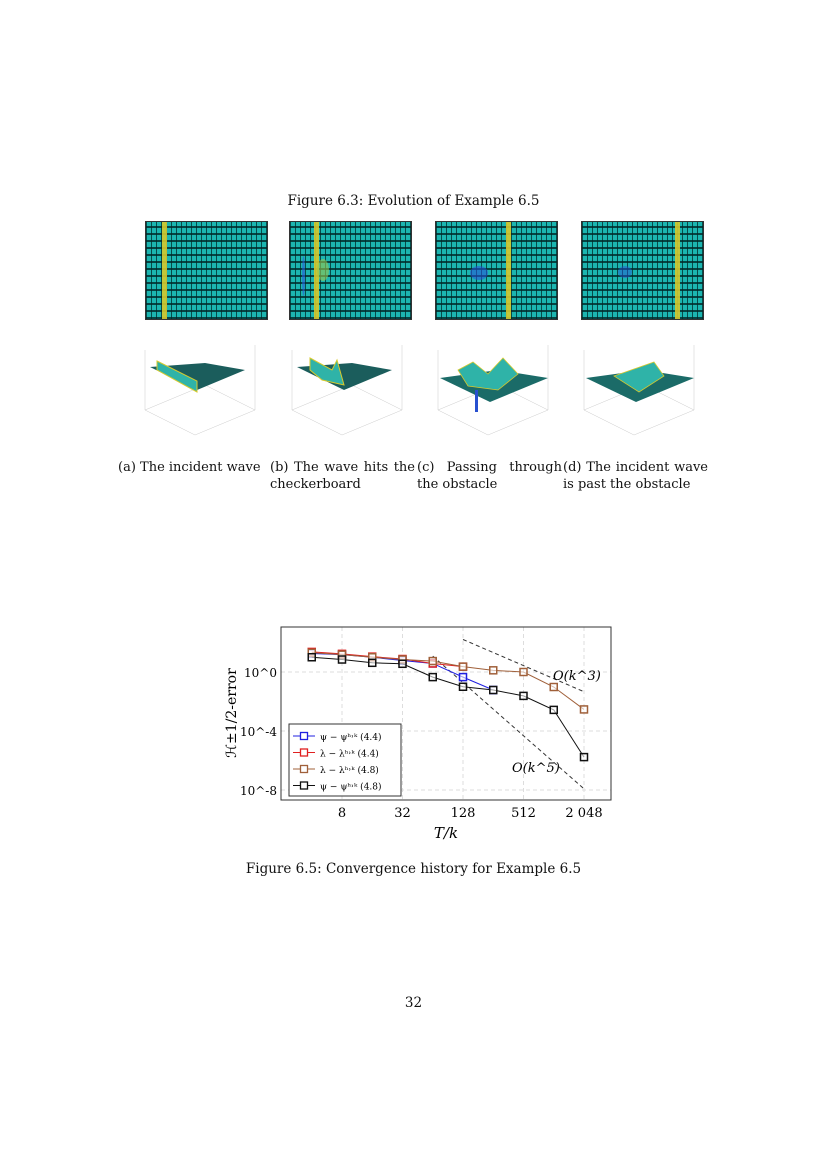 The width and height of the screenshot is (827, 1169). What do you see at coordinates (583, 813) in the screenshot?
I see `x-tick-label: 2 048` at bounding box center [583, 813].